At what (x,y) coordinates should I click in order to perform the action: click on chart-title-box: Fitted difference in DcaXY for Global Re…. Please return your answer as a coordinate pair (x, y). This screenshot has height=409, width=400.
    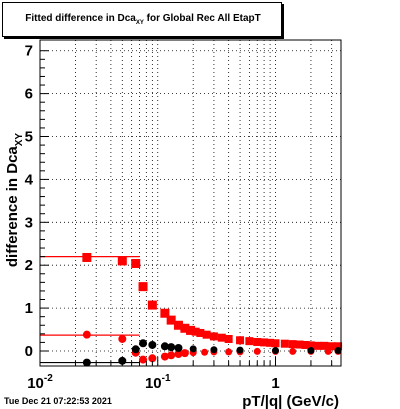
    Looking at the image, I should click on (142, 19).